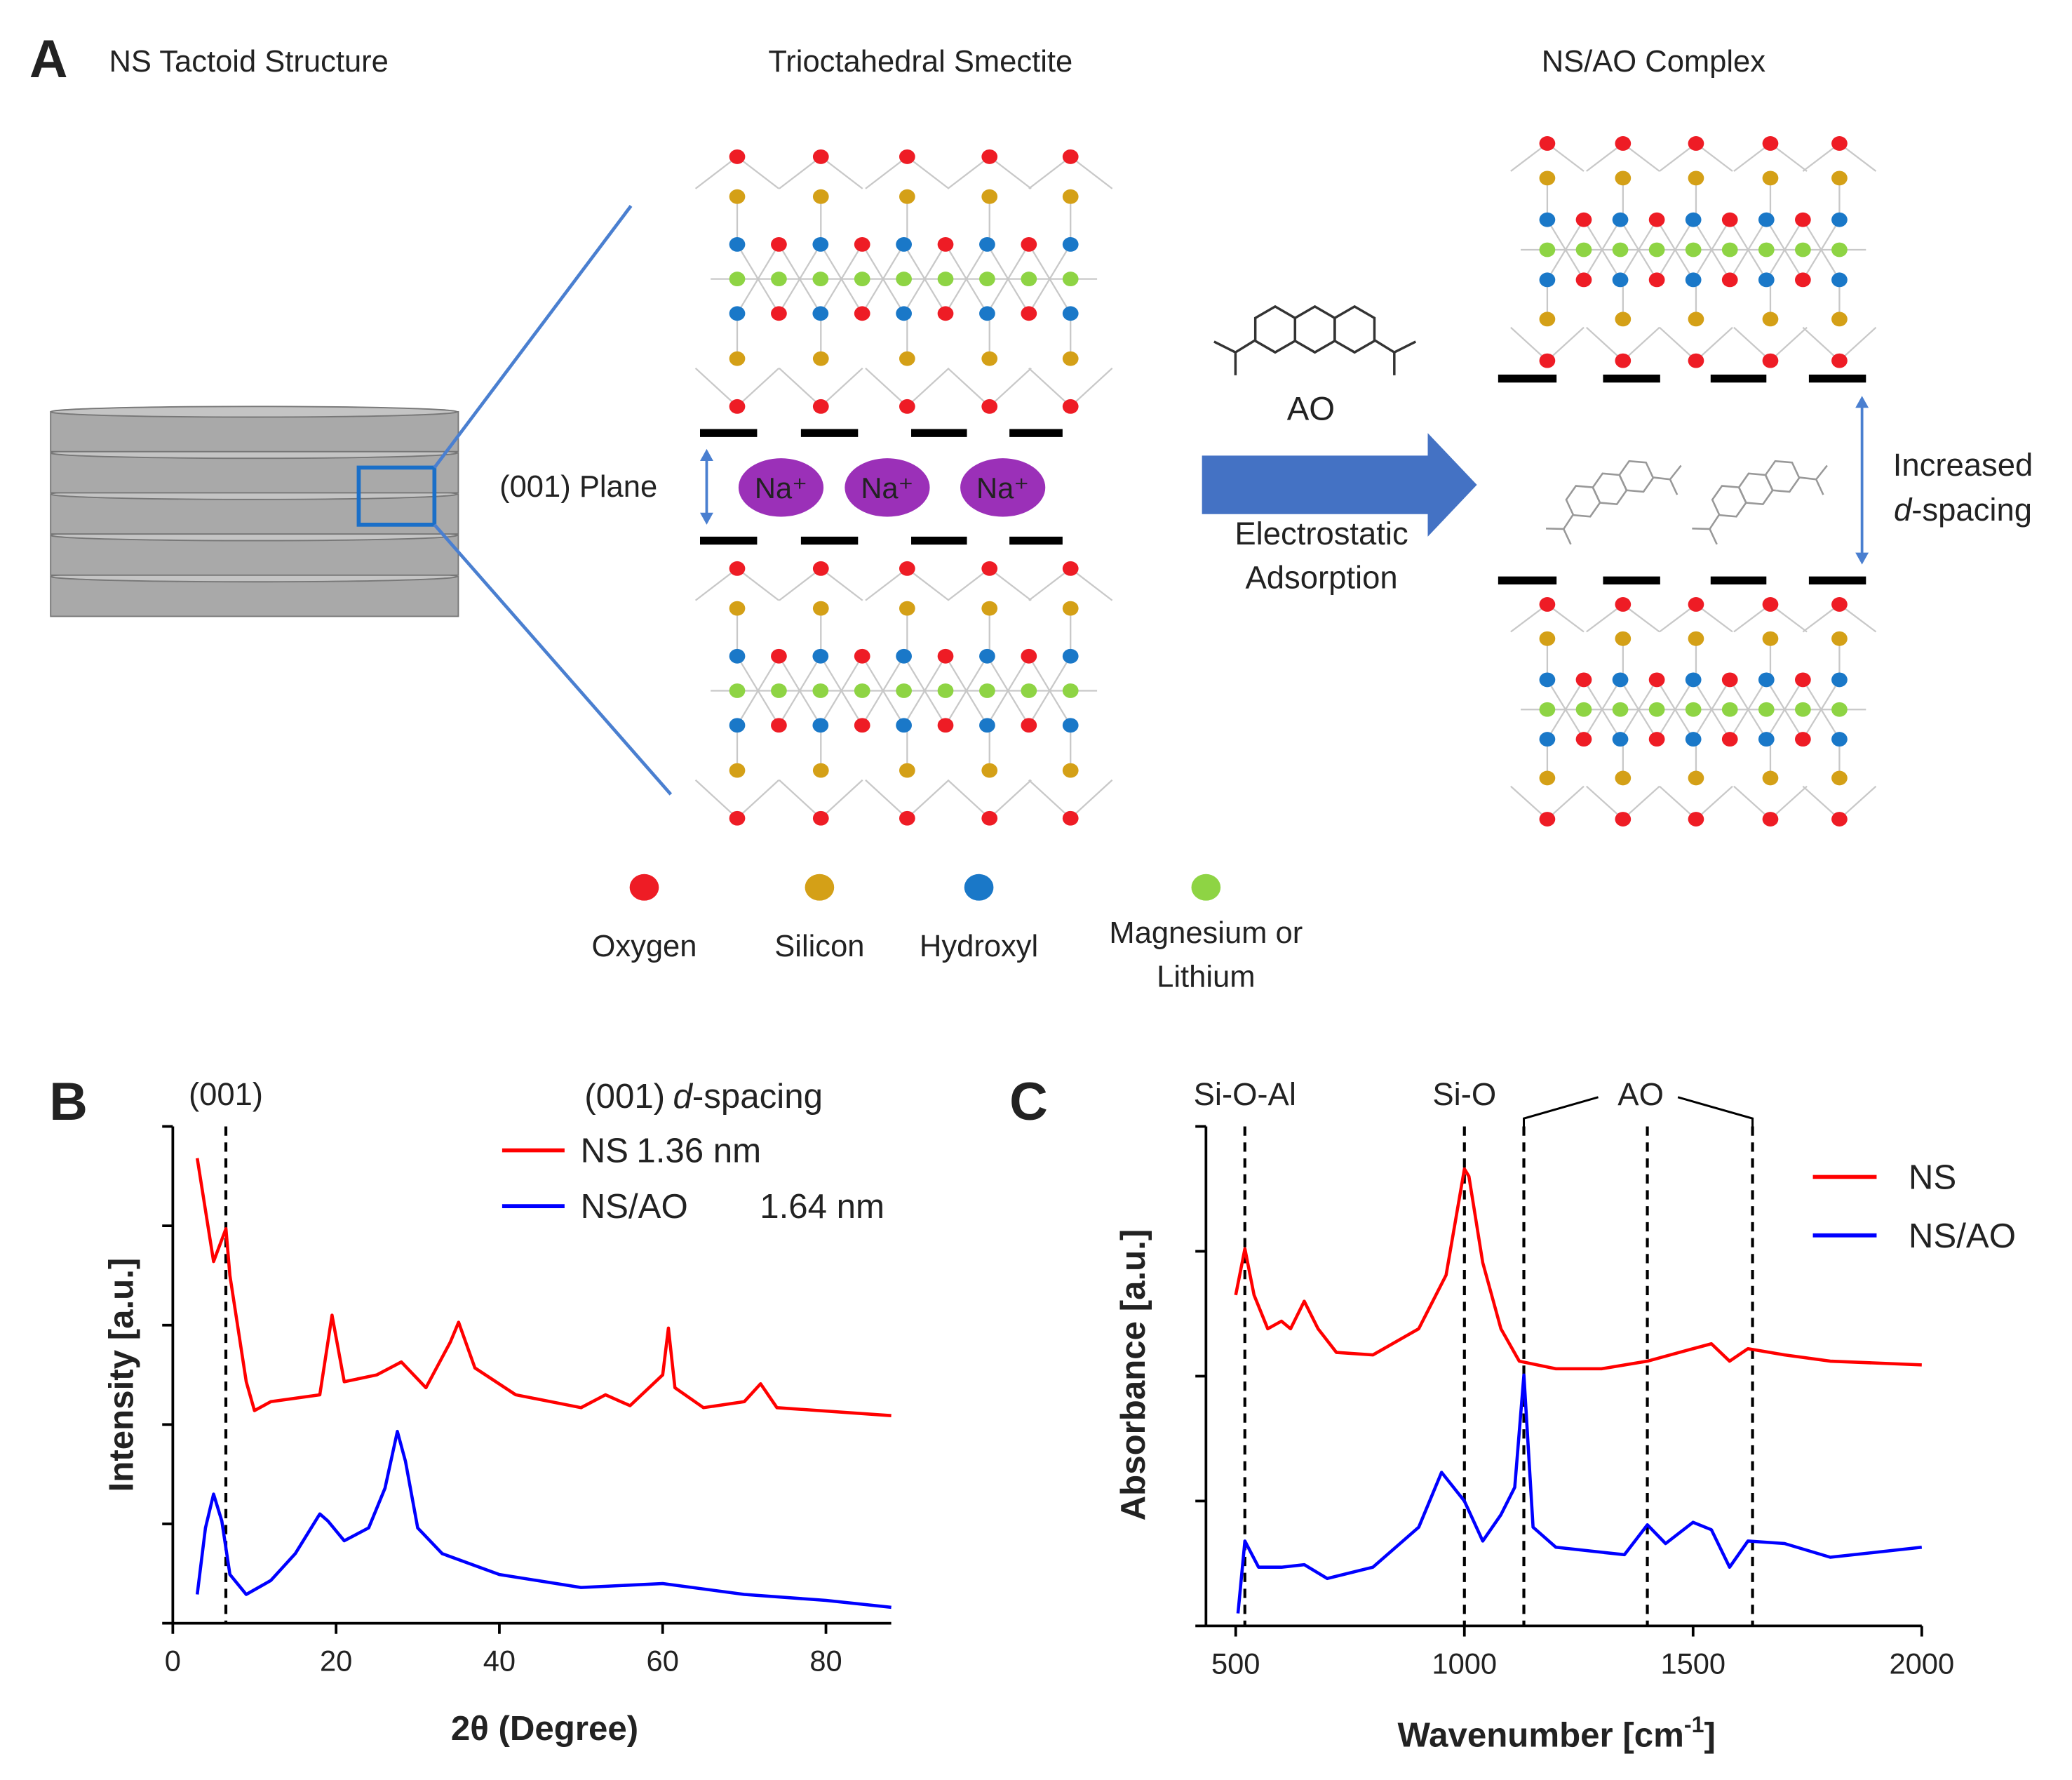 This screenshot has height=1780, width=2072. Describe the element at coordinates (1556, 1733) in the screenshot. I see `x-axis-label: Wavenumber [cm-1]` at that location.